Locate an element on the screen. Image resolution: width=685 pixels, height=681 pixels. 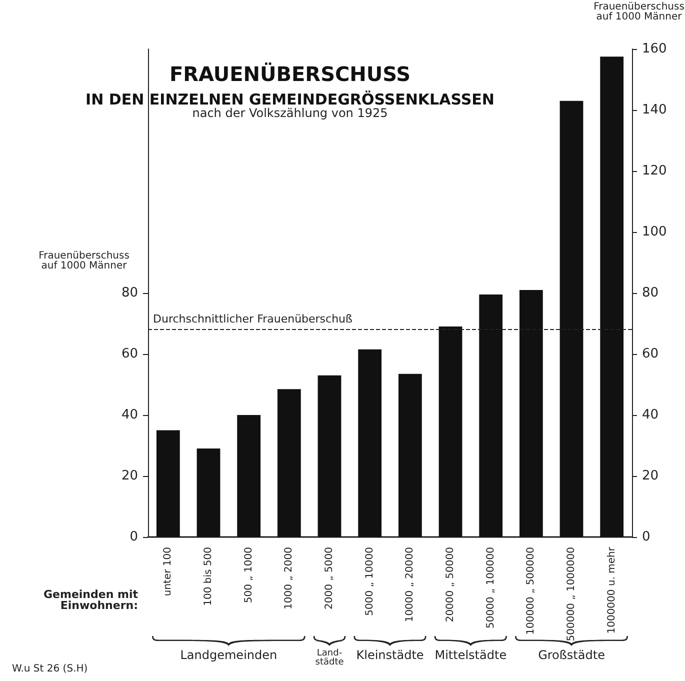
x-tick-label: 1000000 u. mehr is located at coordinates (612, 590).